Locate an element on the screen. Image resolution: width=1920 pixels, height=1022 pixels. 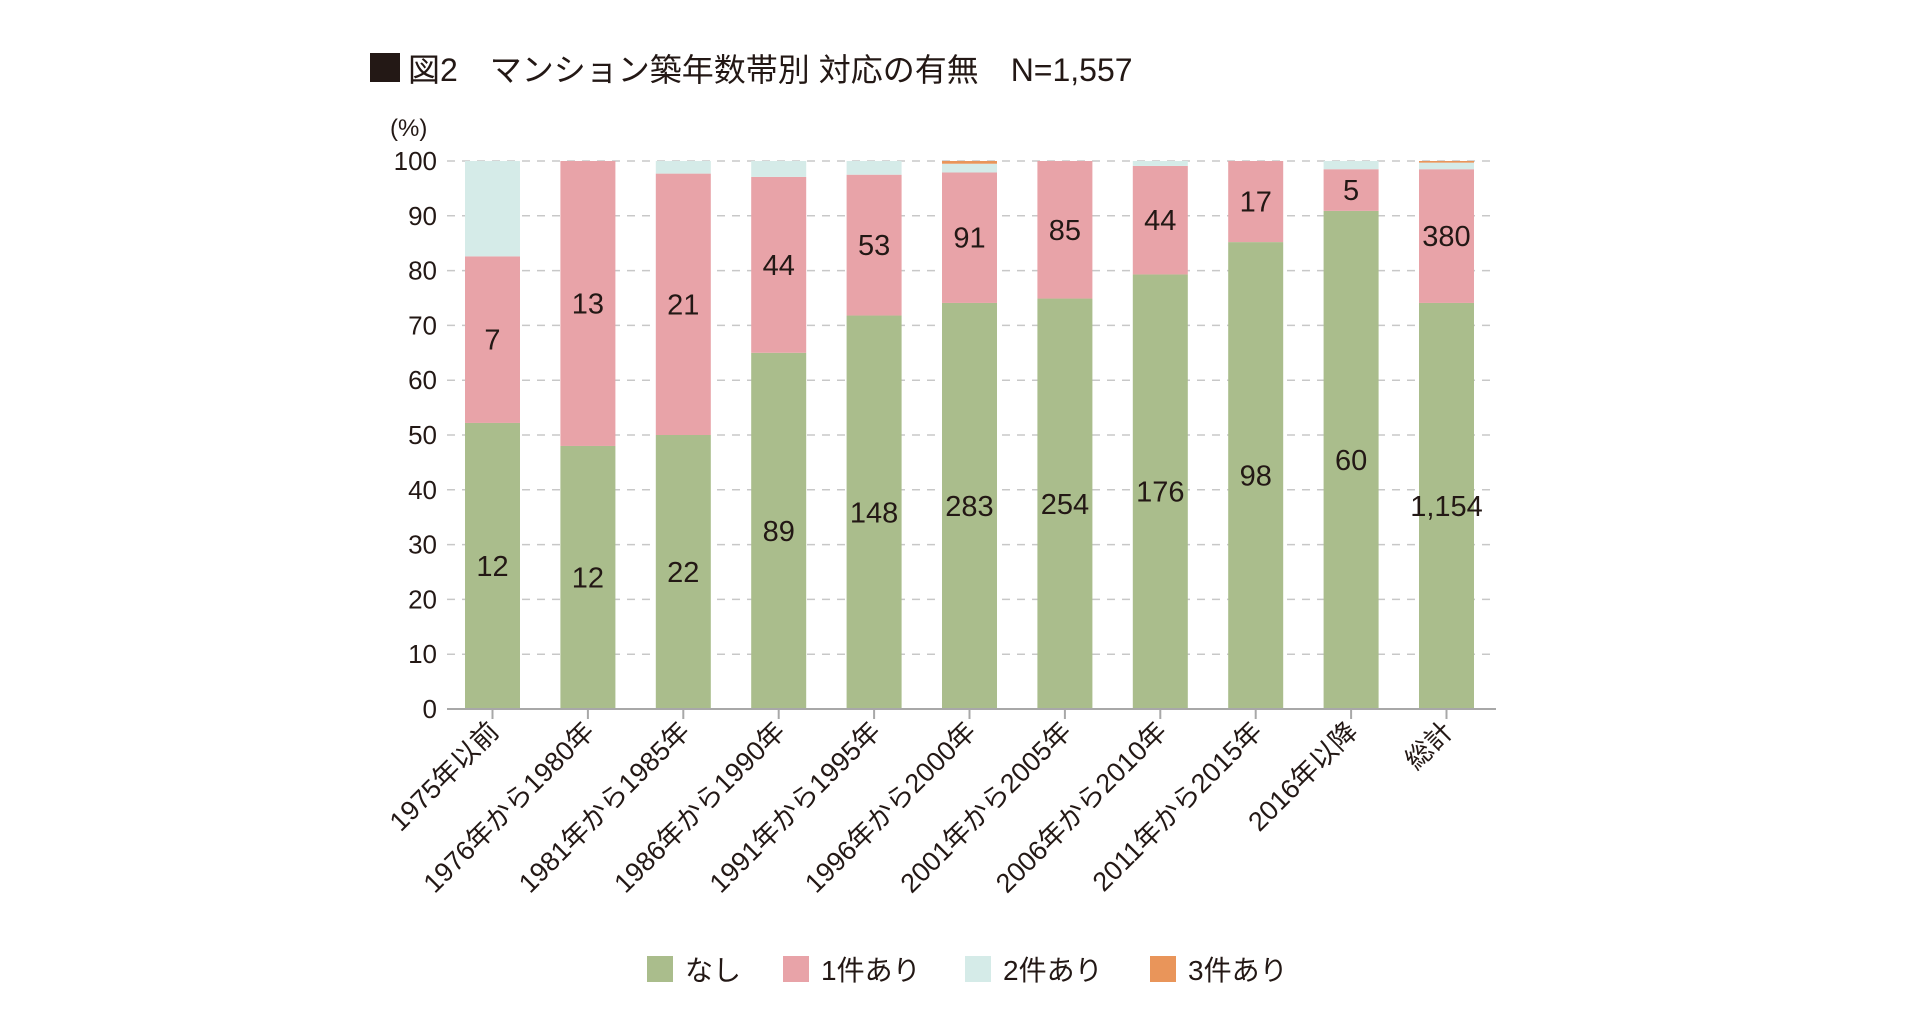
data-label: 1,154 is located at coordinates (1446, 507).